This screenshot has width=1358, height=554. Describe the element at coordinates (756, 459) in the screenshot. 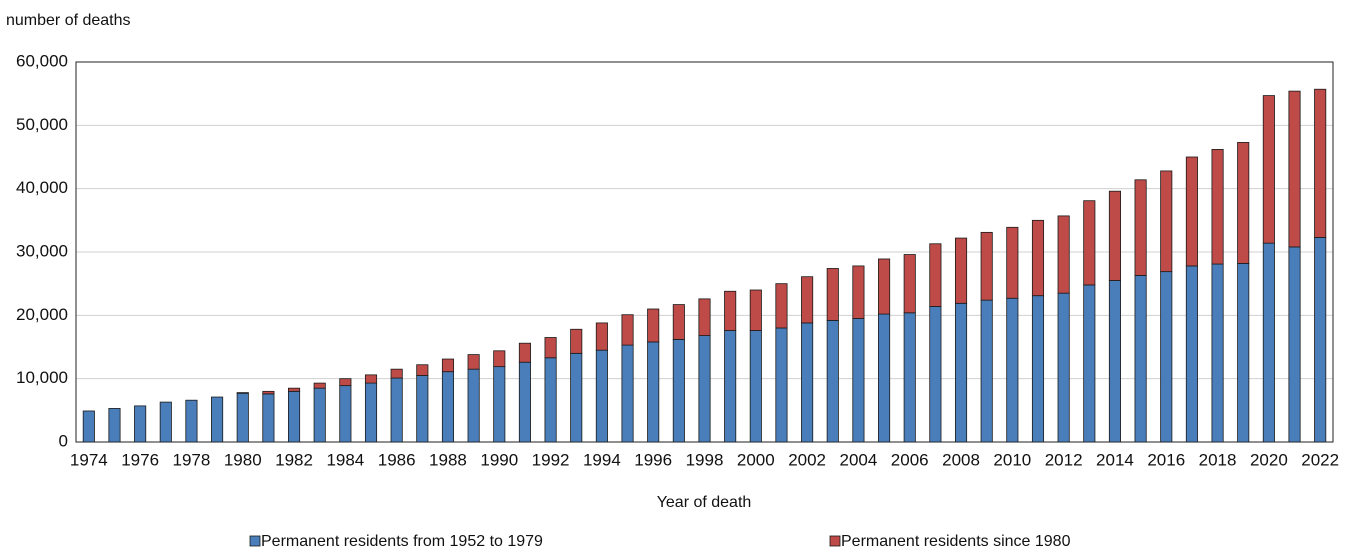

I see `x-tick-label: 2000` at that location.